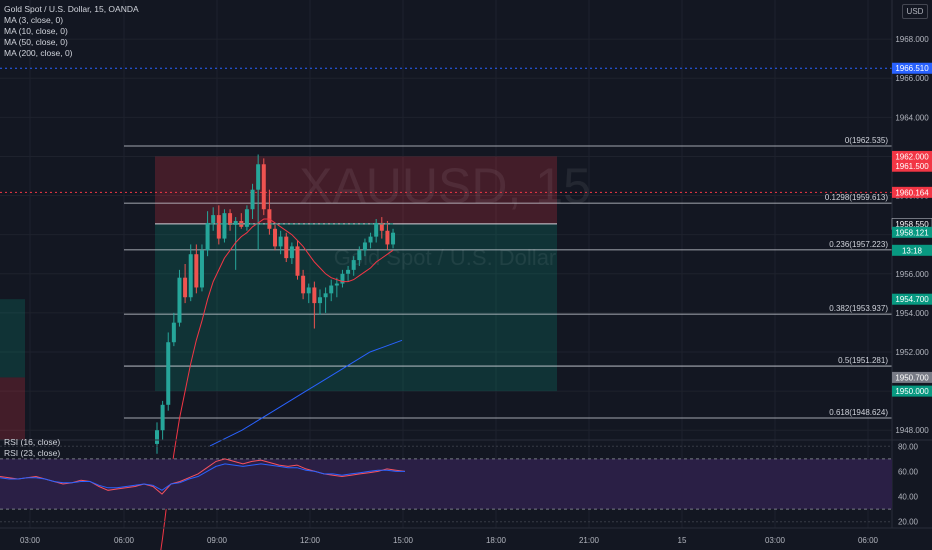  What do you see at coordinates (912, 391) in the screenshot?
I see `price-tag-label: 1950.000` at bounding box center [912, 391].